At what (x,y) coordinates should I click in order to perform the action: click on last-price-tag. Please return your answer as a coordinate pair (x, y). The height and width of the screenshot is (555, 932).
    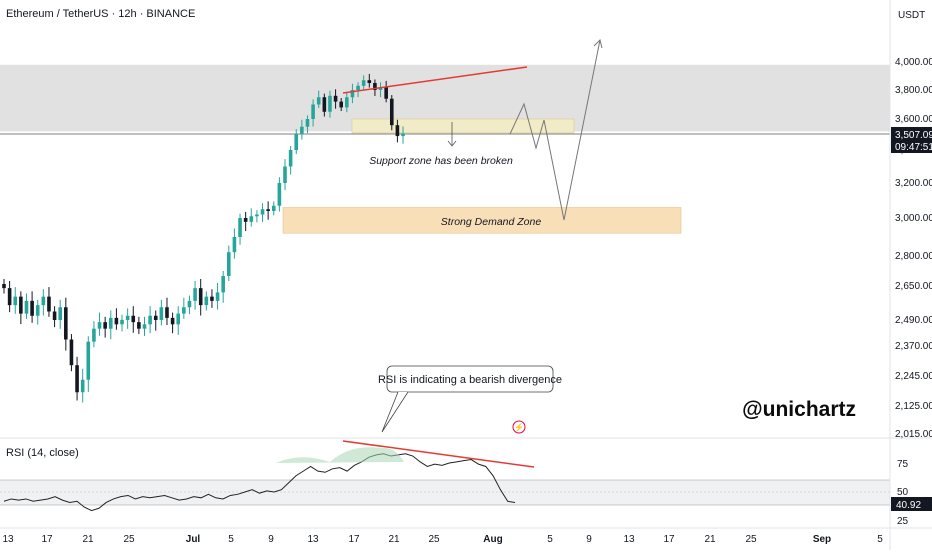
    Looking at the image, I should click on (911, 140).